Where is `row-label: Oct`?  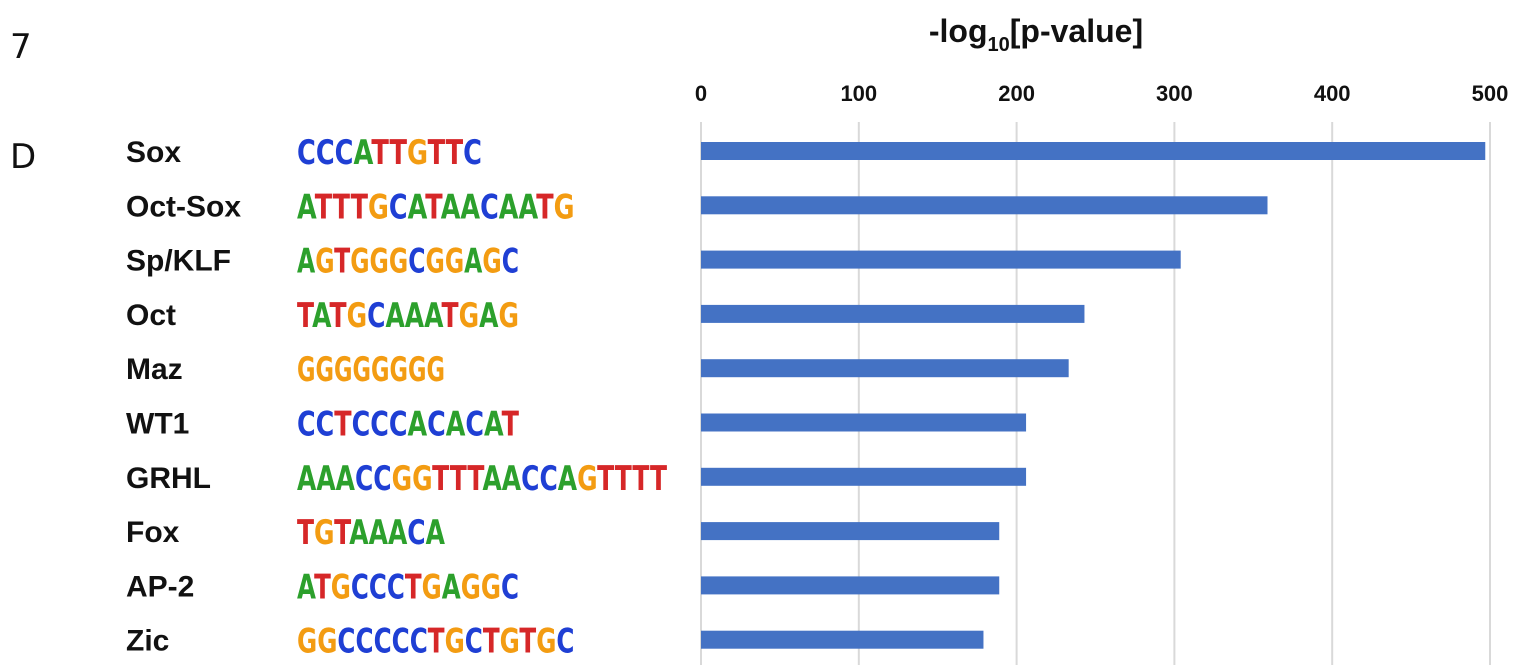 row-label: Oct is located at coordinates (151, 315).